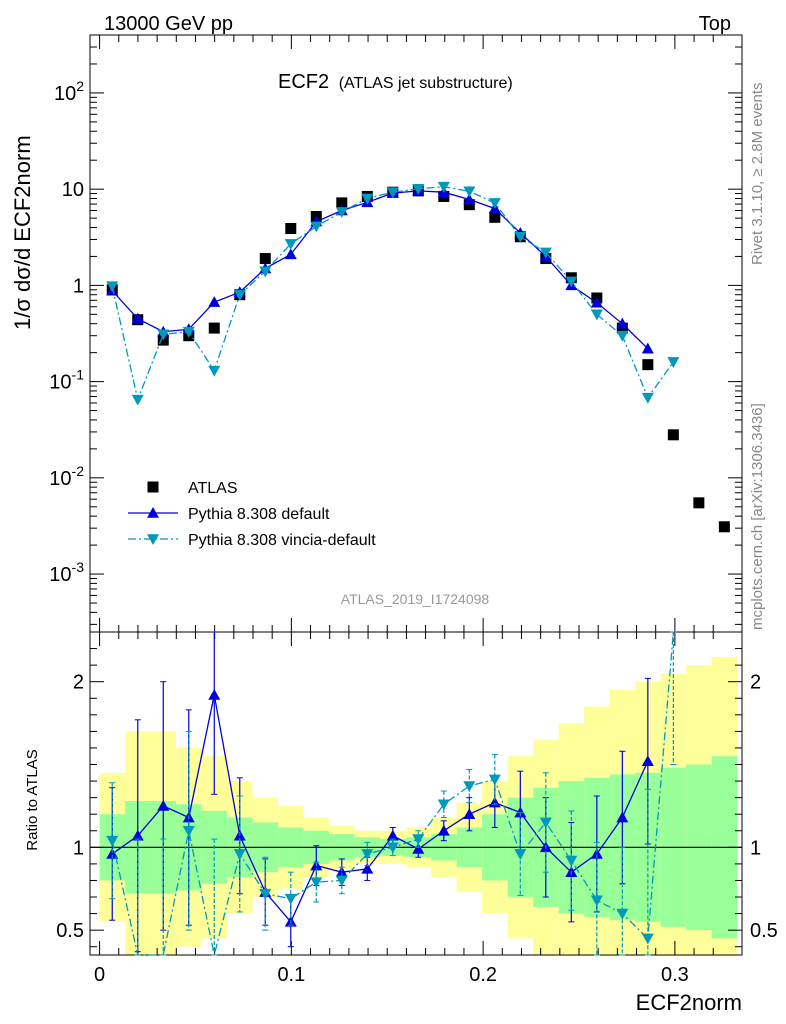  Describe the element at coordinates (80, 86) in the screenshot. I see `tick-exp: 2` at that location.